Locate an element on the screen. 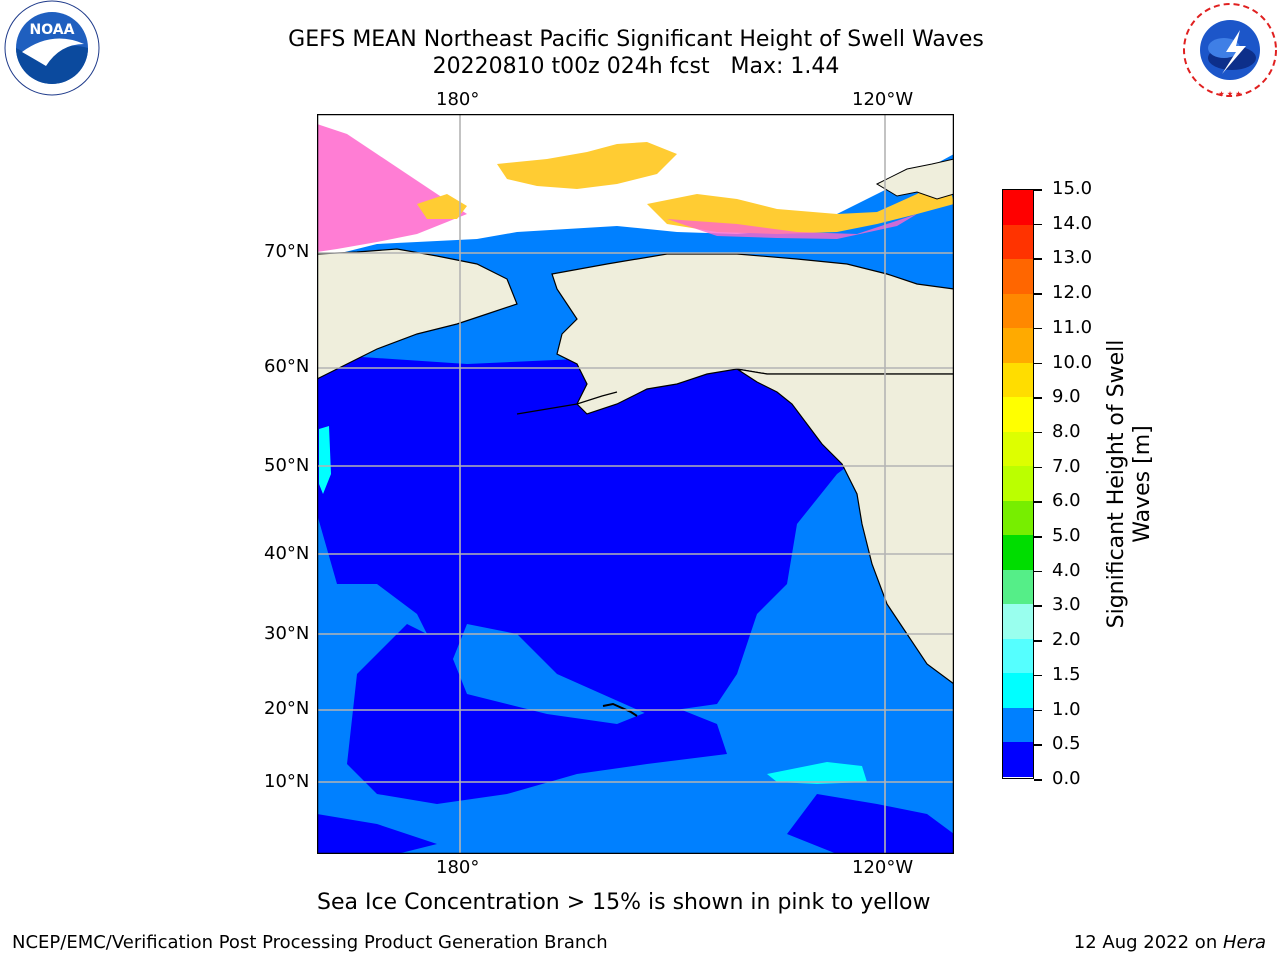  hawaii-islands is located at coordinates (620, 709).